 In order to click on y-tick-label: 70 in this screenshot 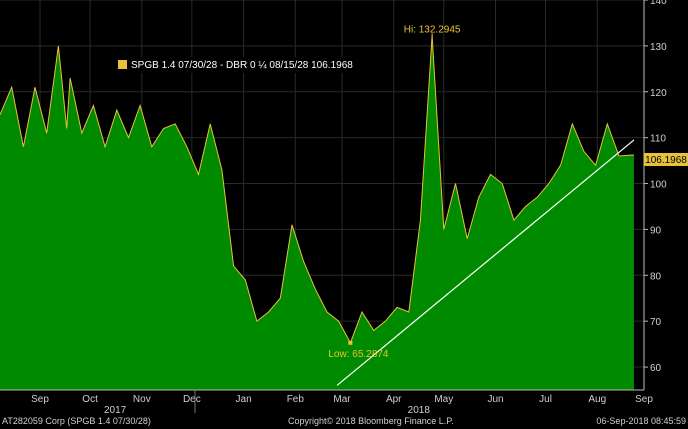, I will do `click(656, 322)`.